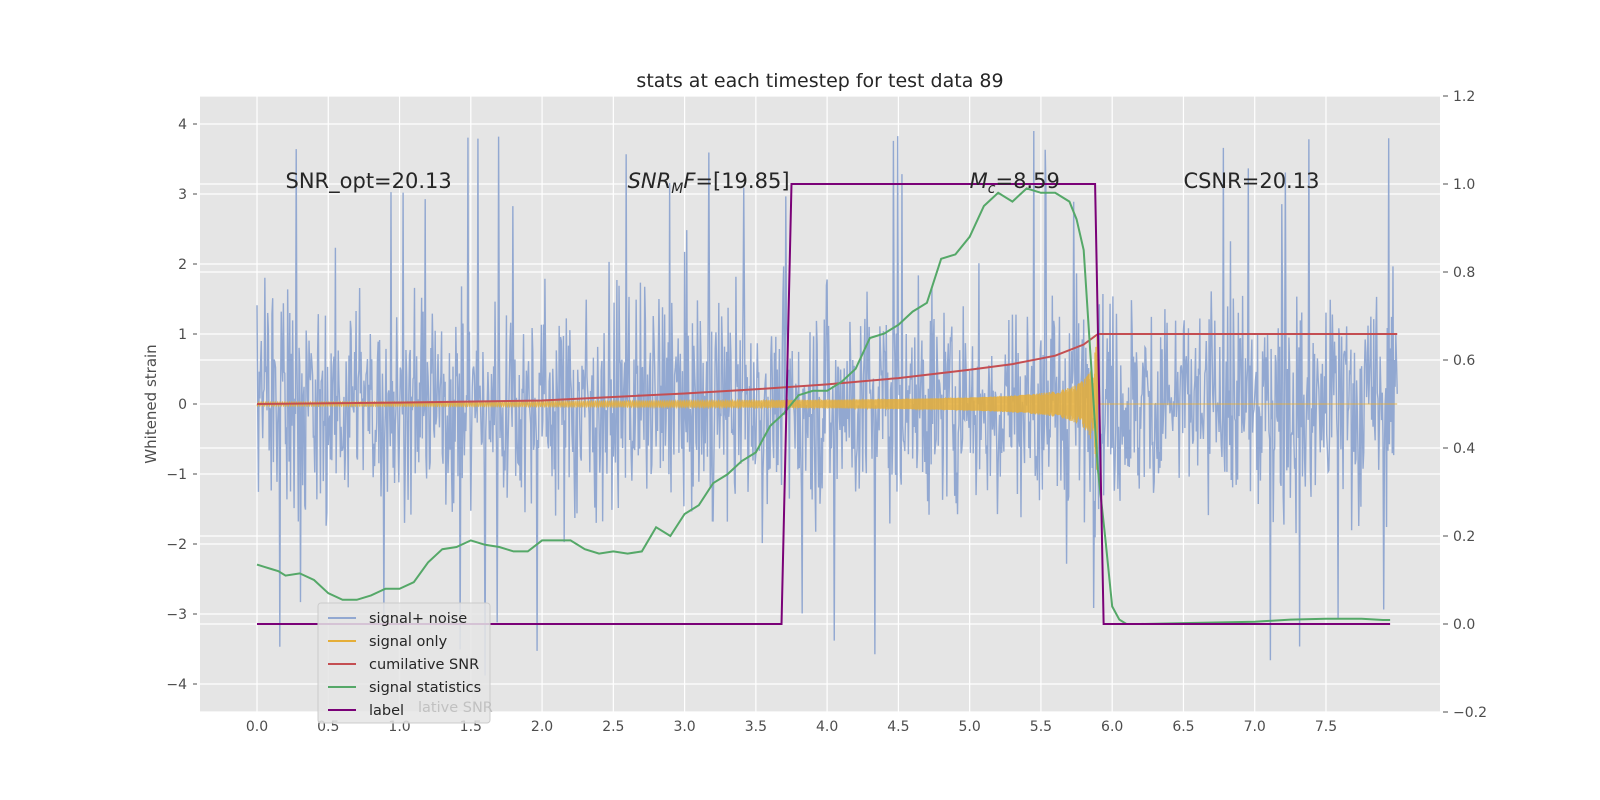 Image resolution: width=1600 pixels, height=800 pixels. What do you see at coordinates (1015, 183) in the screenshot?
I see `annotation-3: Mc=8.59` at bounding box center [1015, 183].